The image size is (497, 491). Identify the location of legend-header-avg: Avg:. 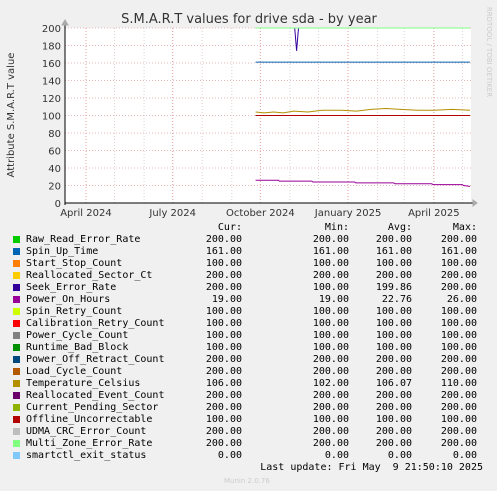
(399, 227).